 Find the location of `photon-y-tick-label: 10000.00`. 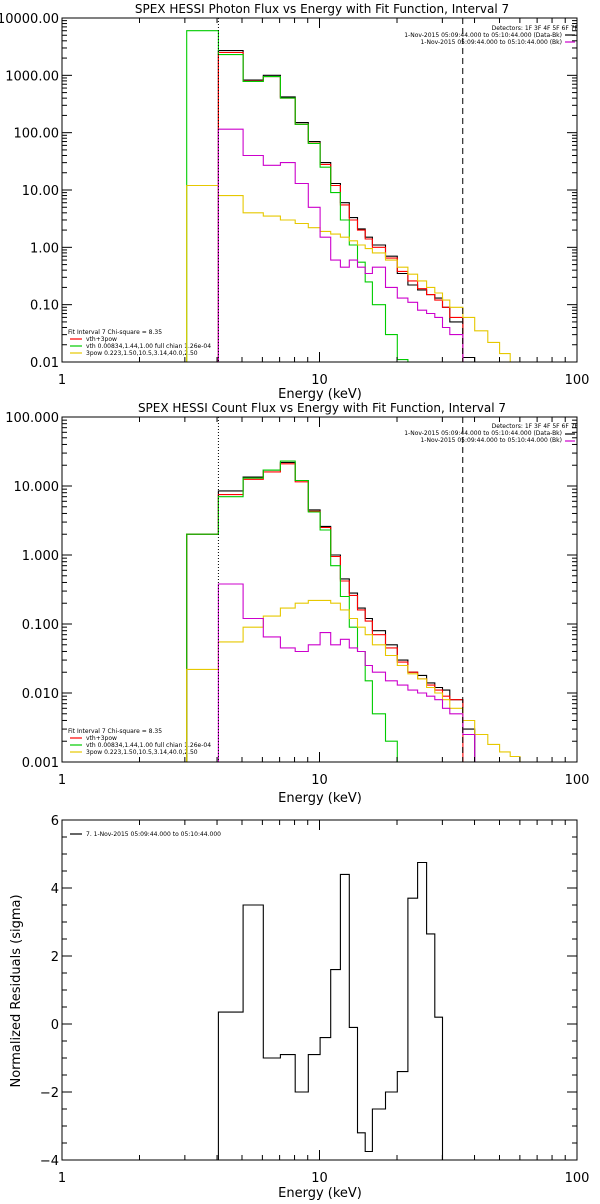

photon-y-tick-label: 10000.00 is located at coordinates (29, 19).